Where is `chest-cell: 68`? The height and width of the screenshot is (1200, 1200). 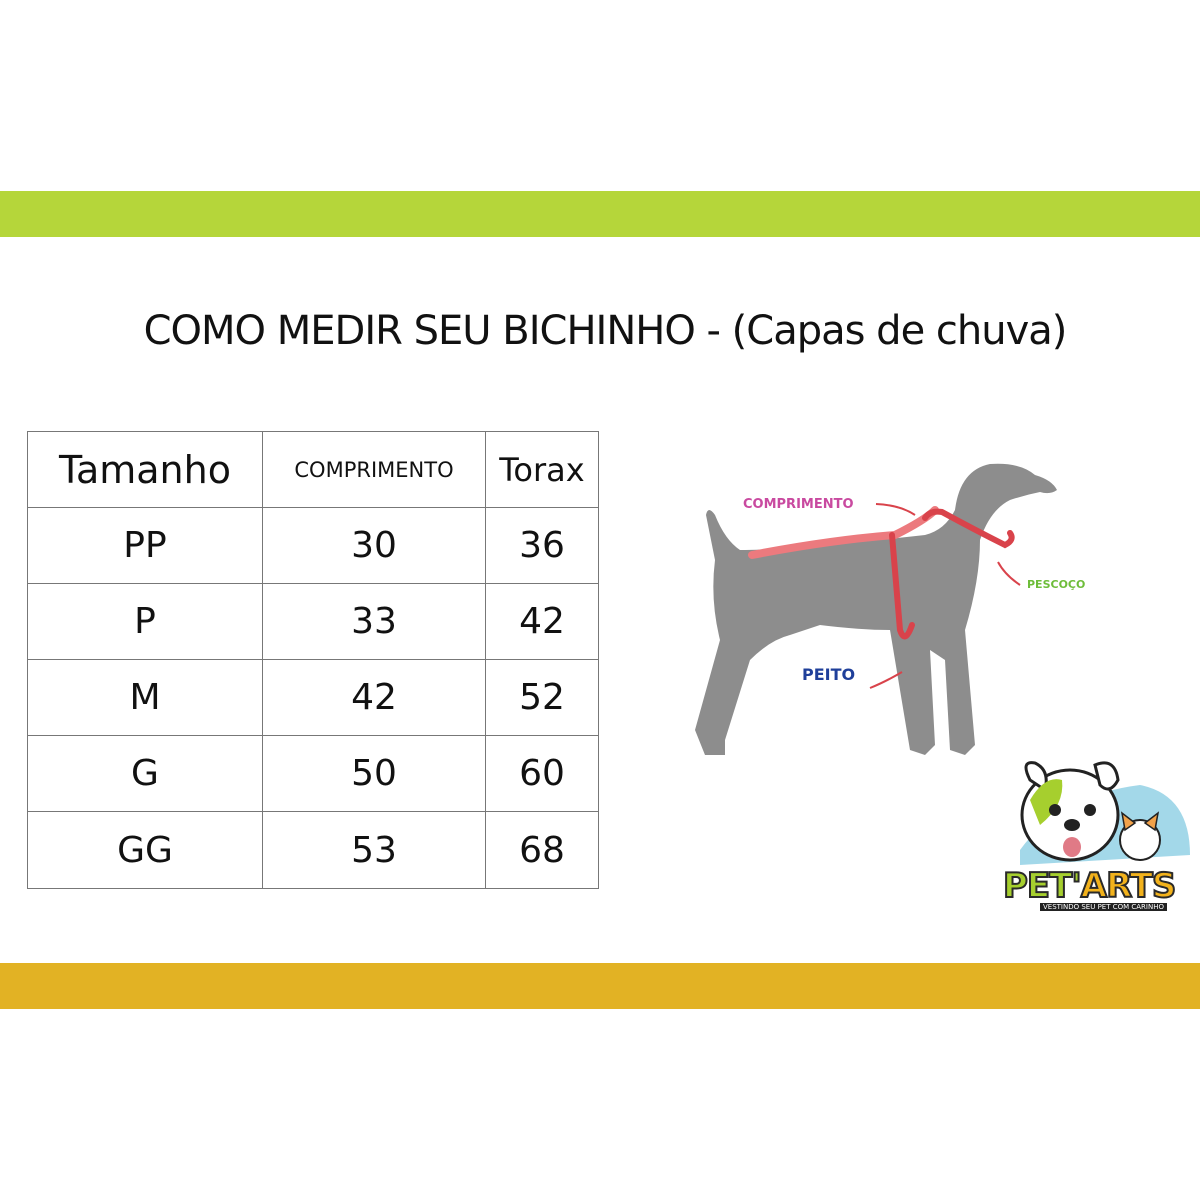 chest-cell: 68 is located at coordinates (542, 850).